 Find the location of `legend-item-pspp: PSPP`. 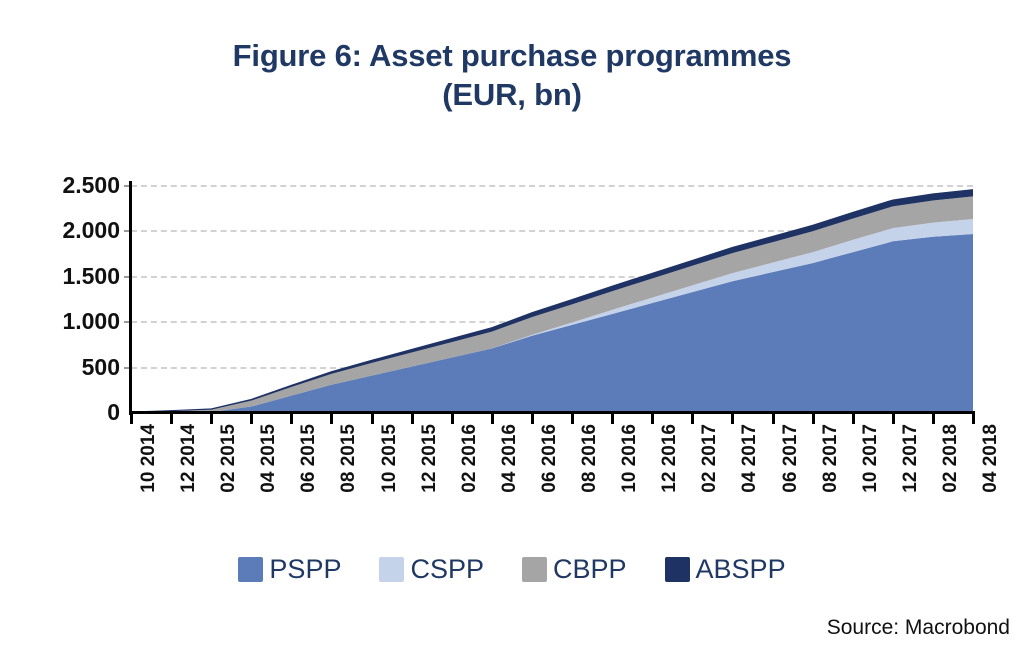

legend-item-pspp: PSPP is located at coordinates (289, 569).